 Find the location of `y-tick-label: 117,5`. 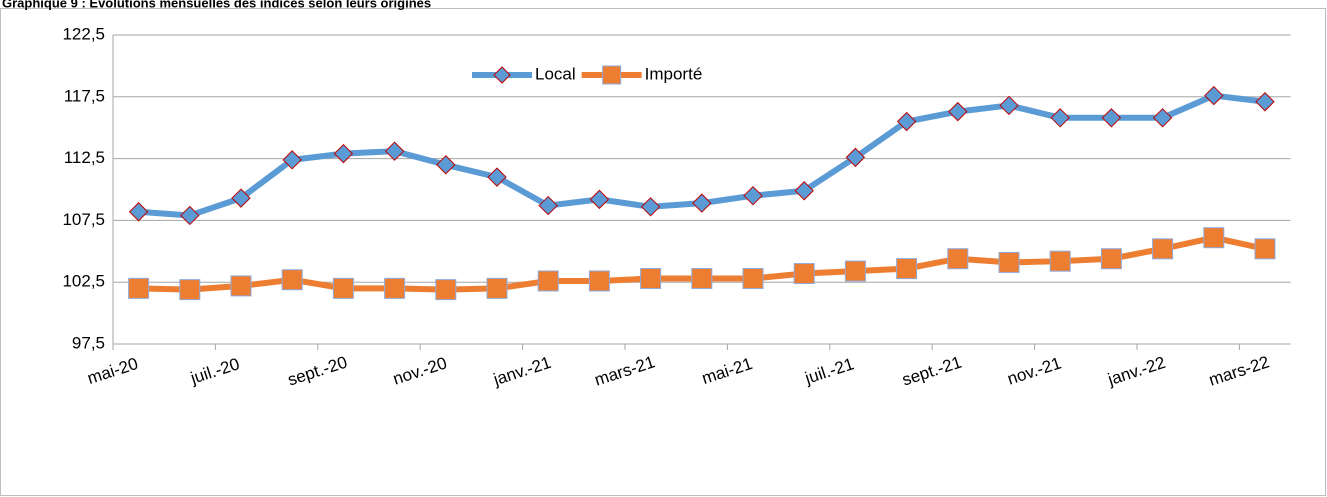

y-tick-label: 117,5 is located at coordinates (84, 95).